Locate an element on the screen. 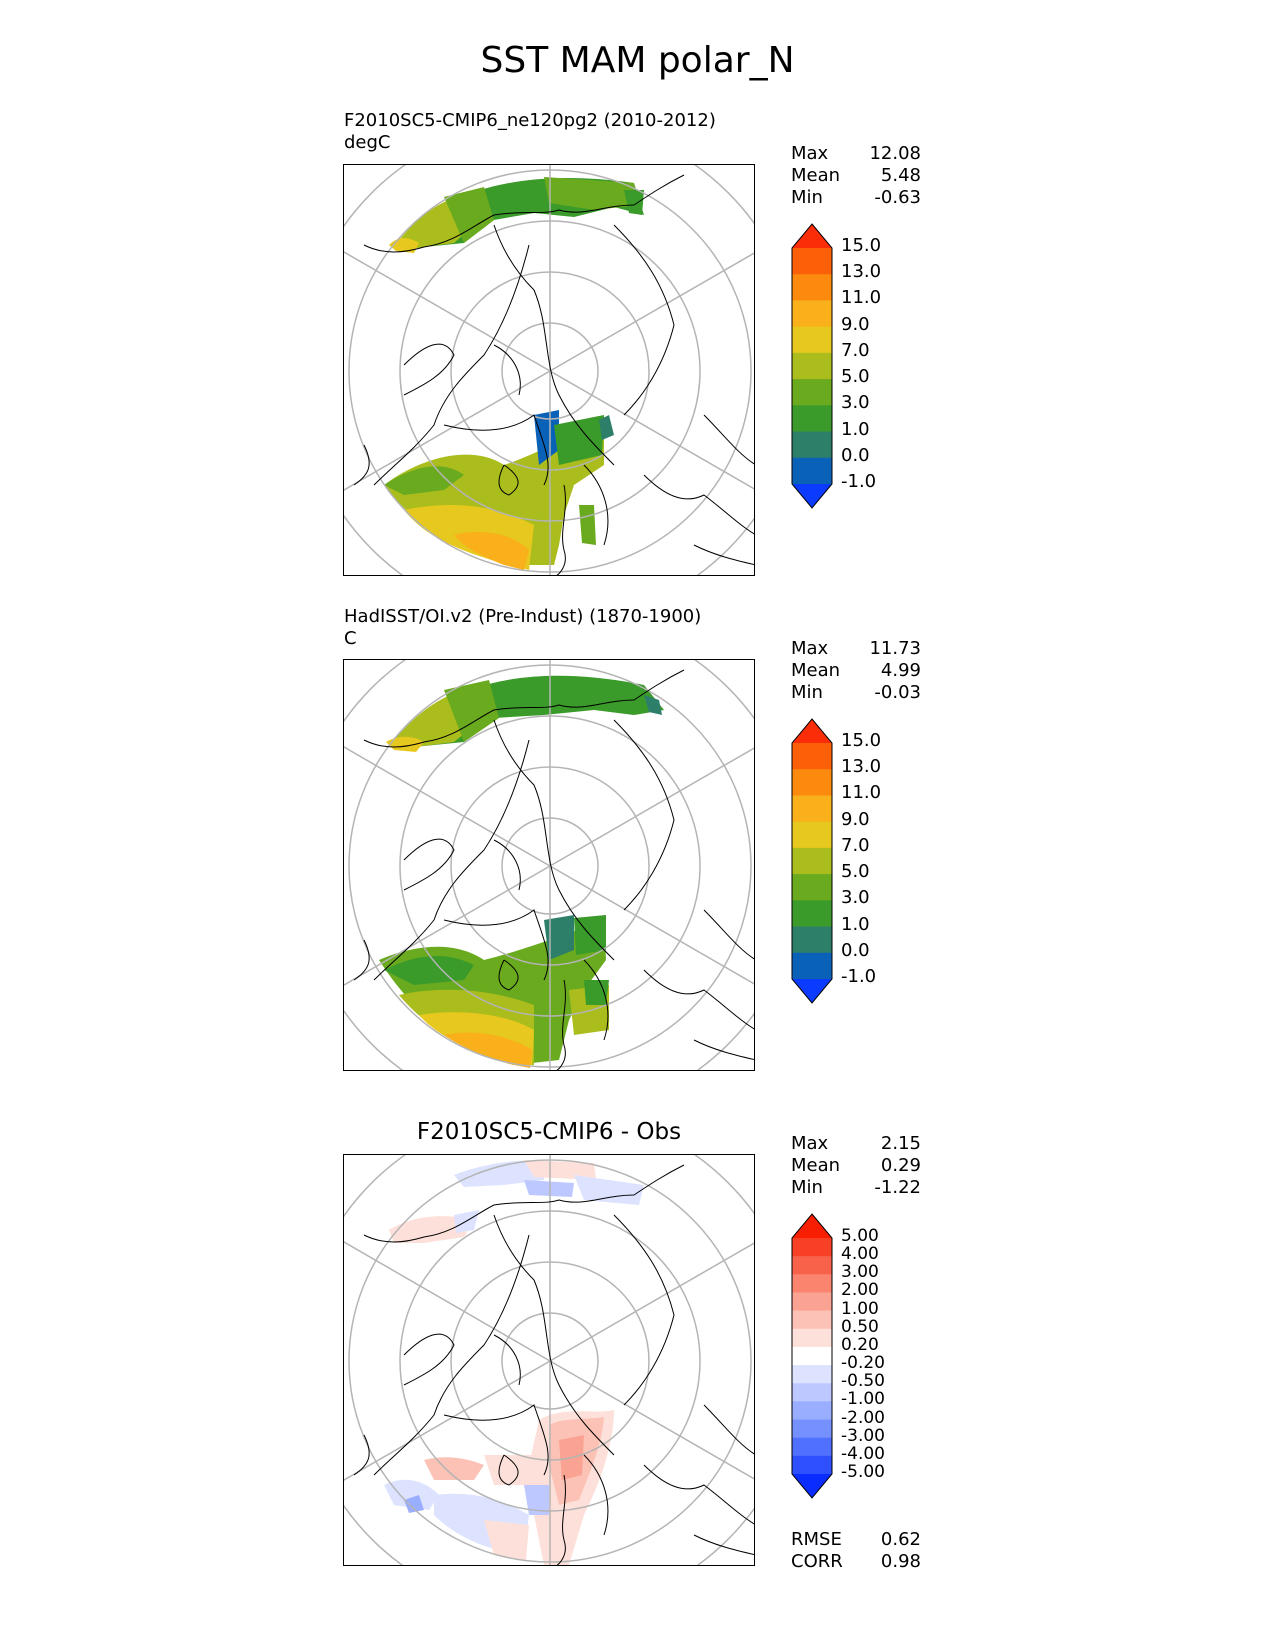 The height and width of the screenshot is (1650, 1275). panel-1-coastlines is located at coordinates (553, 374).